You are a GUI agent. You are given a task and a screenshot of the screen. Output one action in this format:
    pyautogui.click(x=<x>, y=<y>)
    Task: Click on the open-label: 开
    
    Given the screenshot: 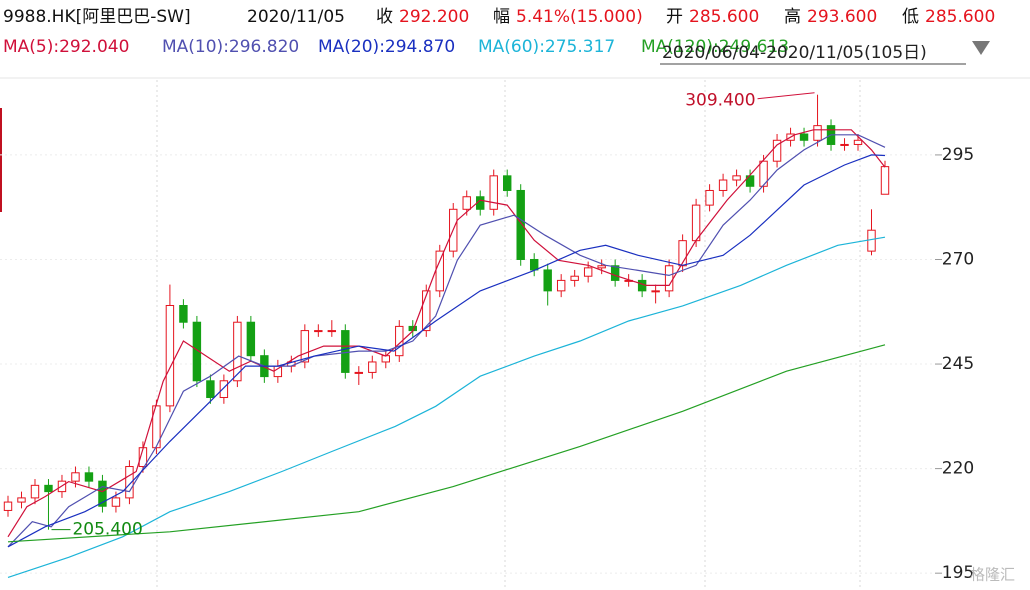 What is the action you would take?
    pyautogui.click(x=674, y=17)
    